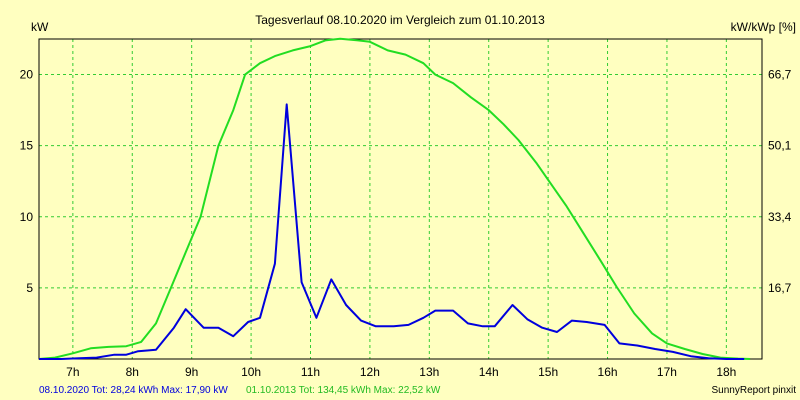 The width and height of the screenshot is (800, 400). Describe the element at coordinates (343, 390) in the screenshot. I see `legend-series-2013: 01.10.2013 Tot: 134,45 kWh Max: 22,52 kW` at that location.